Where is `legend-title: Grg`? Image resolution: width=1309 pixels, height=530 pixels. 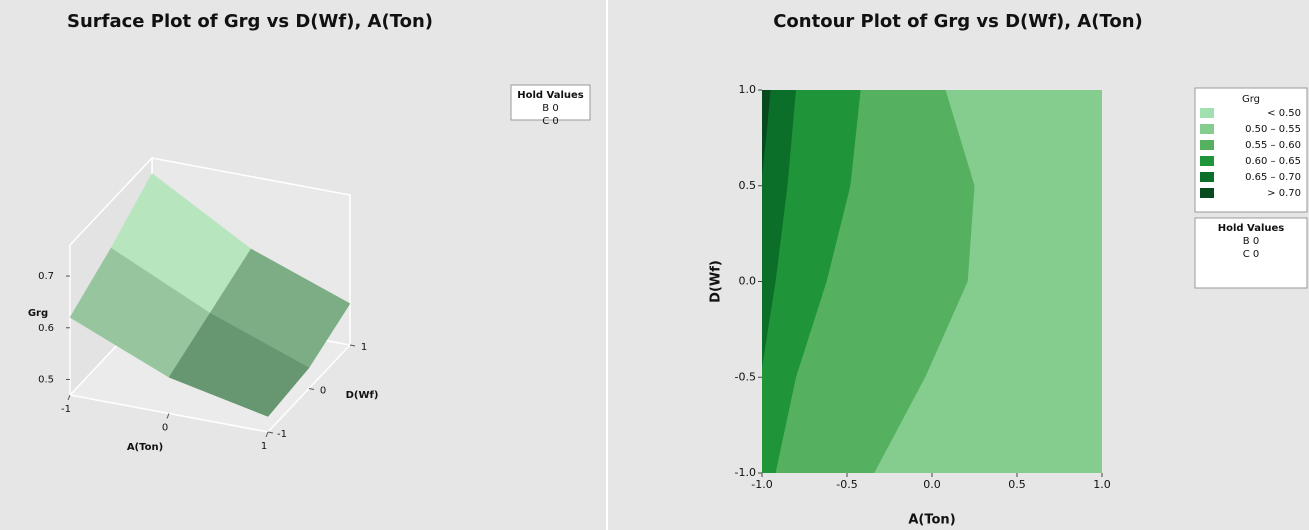
legend-title: Grg is located at coordinates (1251, 99).